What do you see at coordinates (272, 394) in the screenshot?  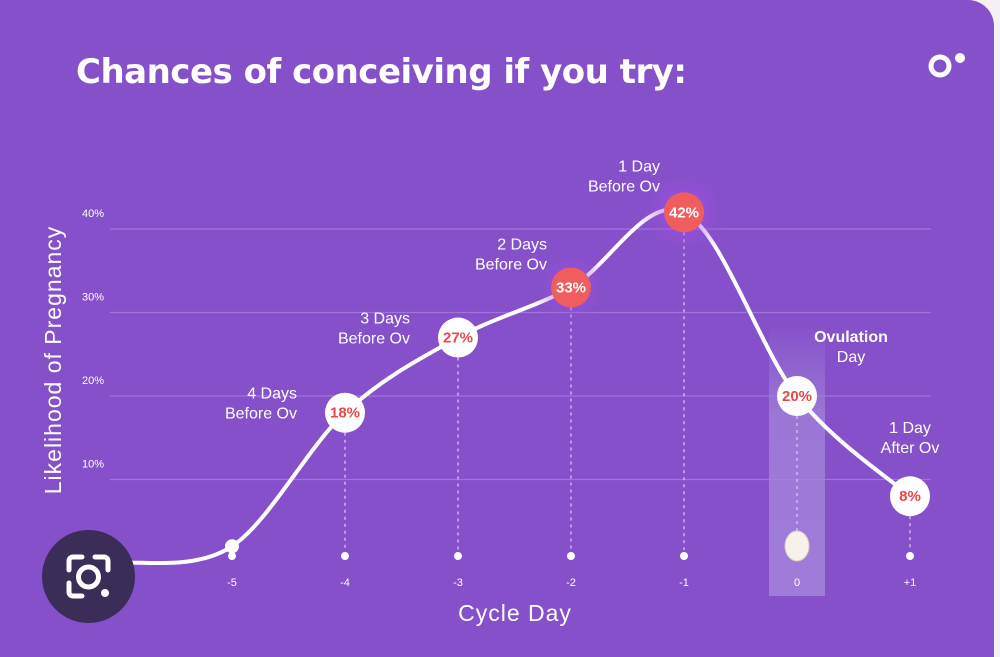 I see `annotation-label: 4 Days` at bounding box center [272, 394].